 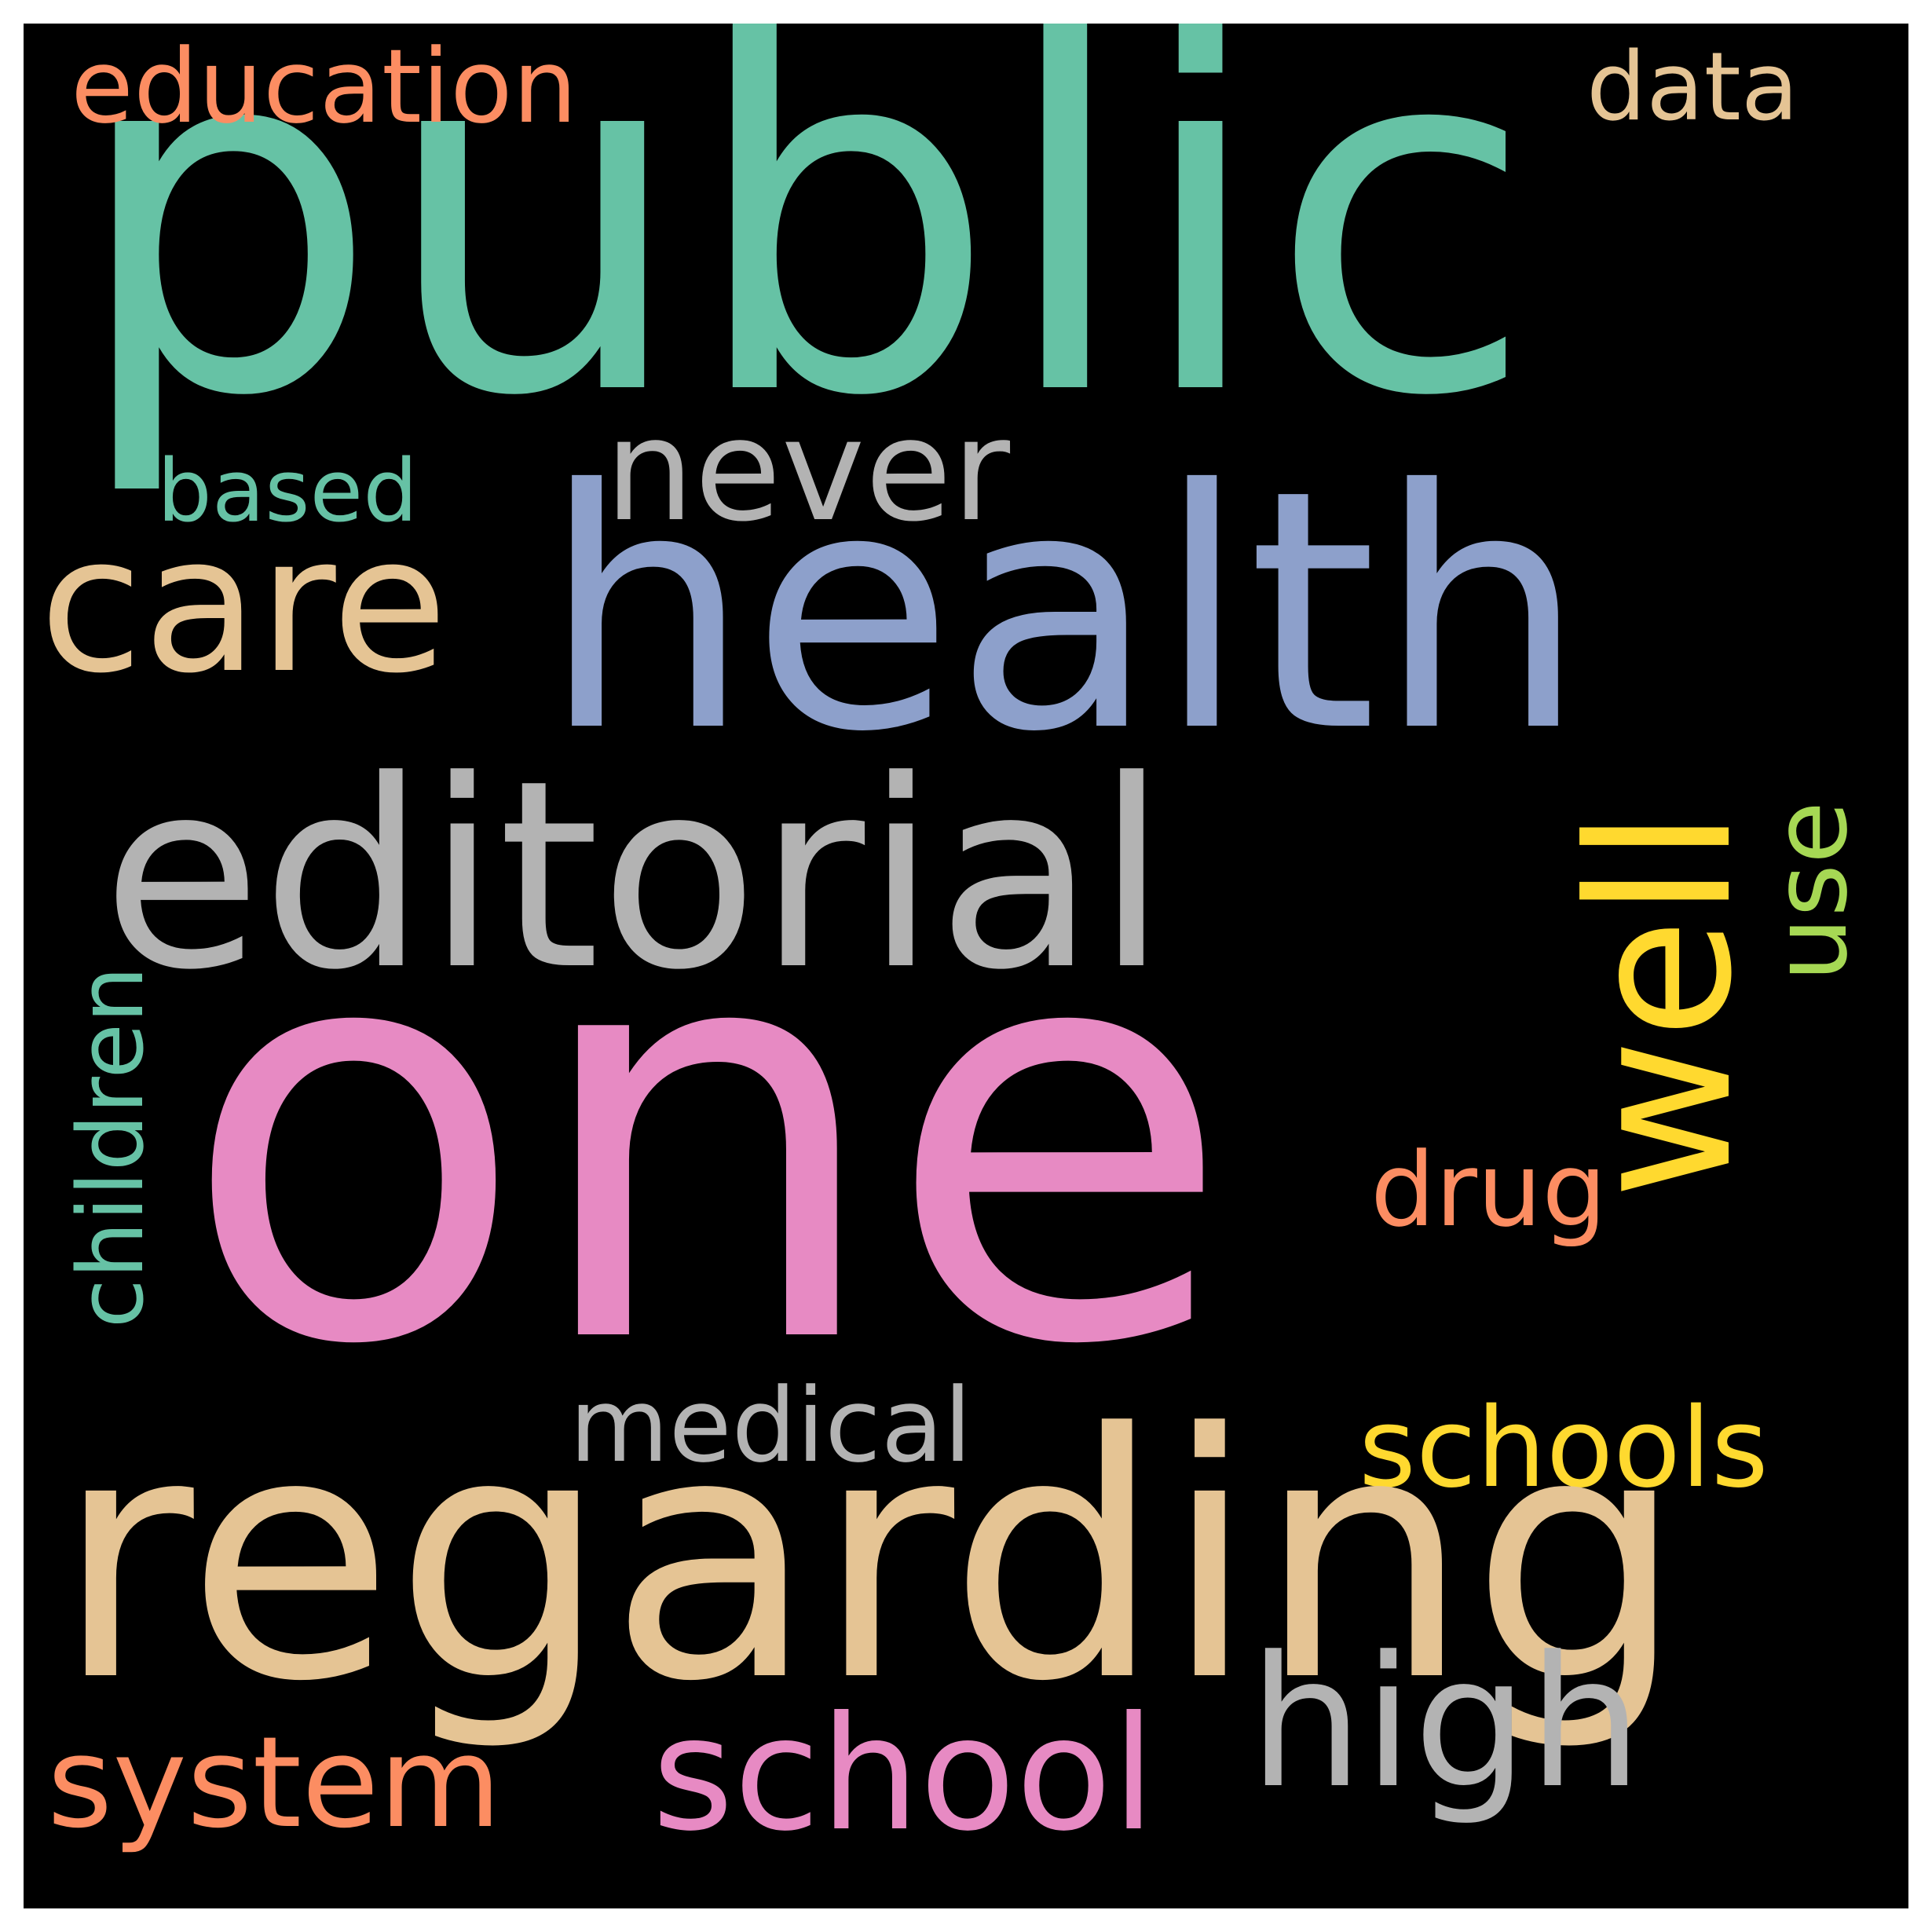 I want to click on word-health: health, so click(x=1064, y=612).